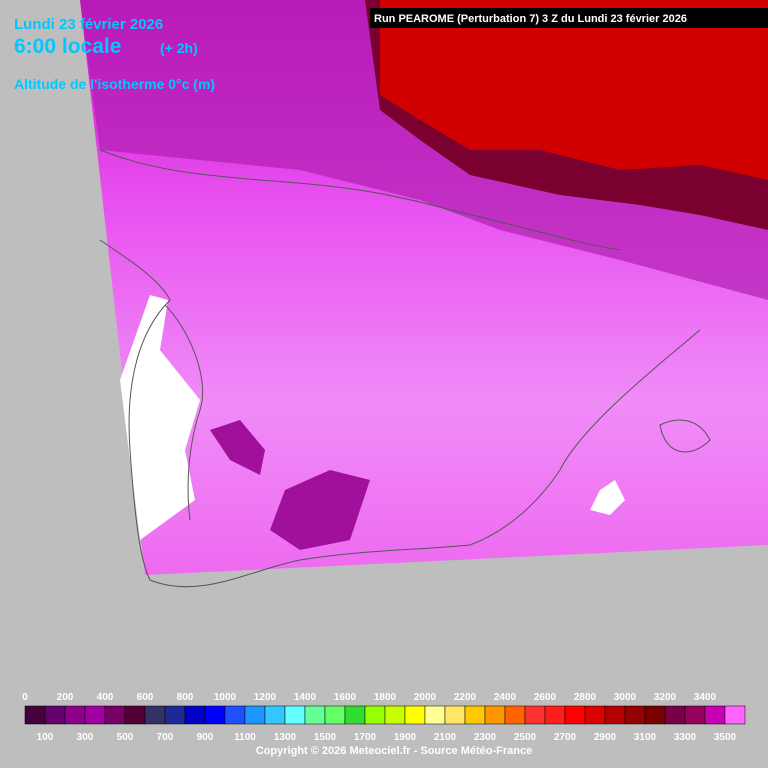  Describe the element at coordinates (245, 737) in the screenshot. I see `legend-label: 1100` at that location.